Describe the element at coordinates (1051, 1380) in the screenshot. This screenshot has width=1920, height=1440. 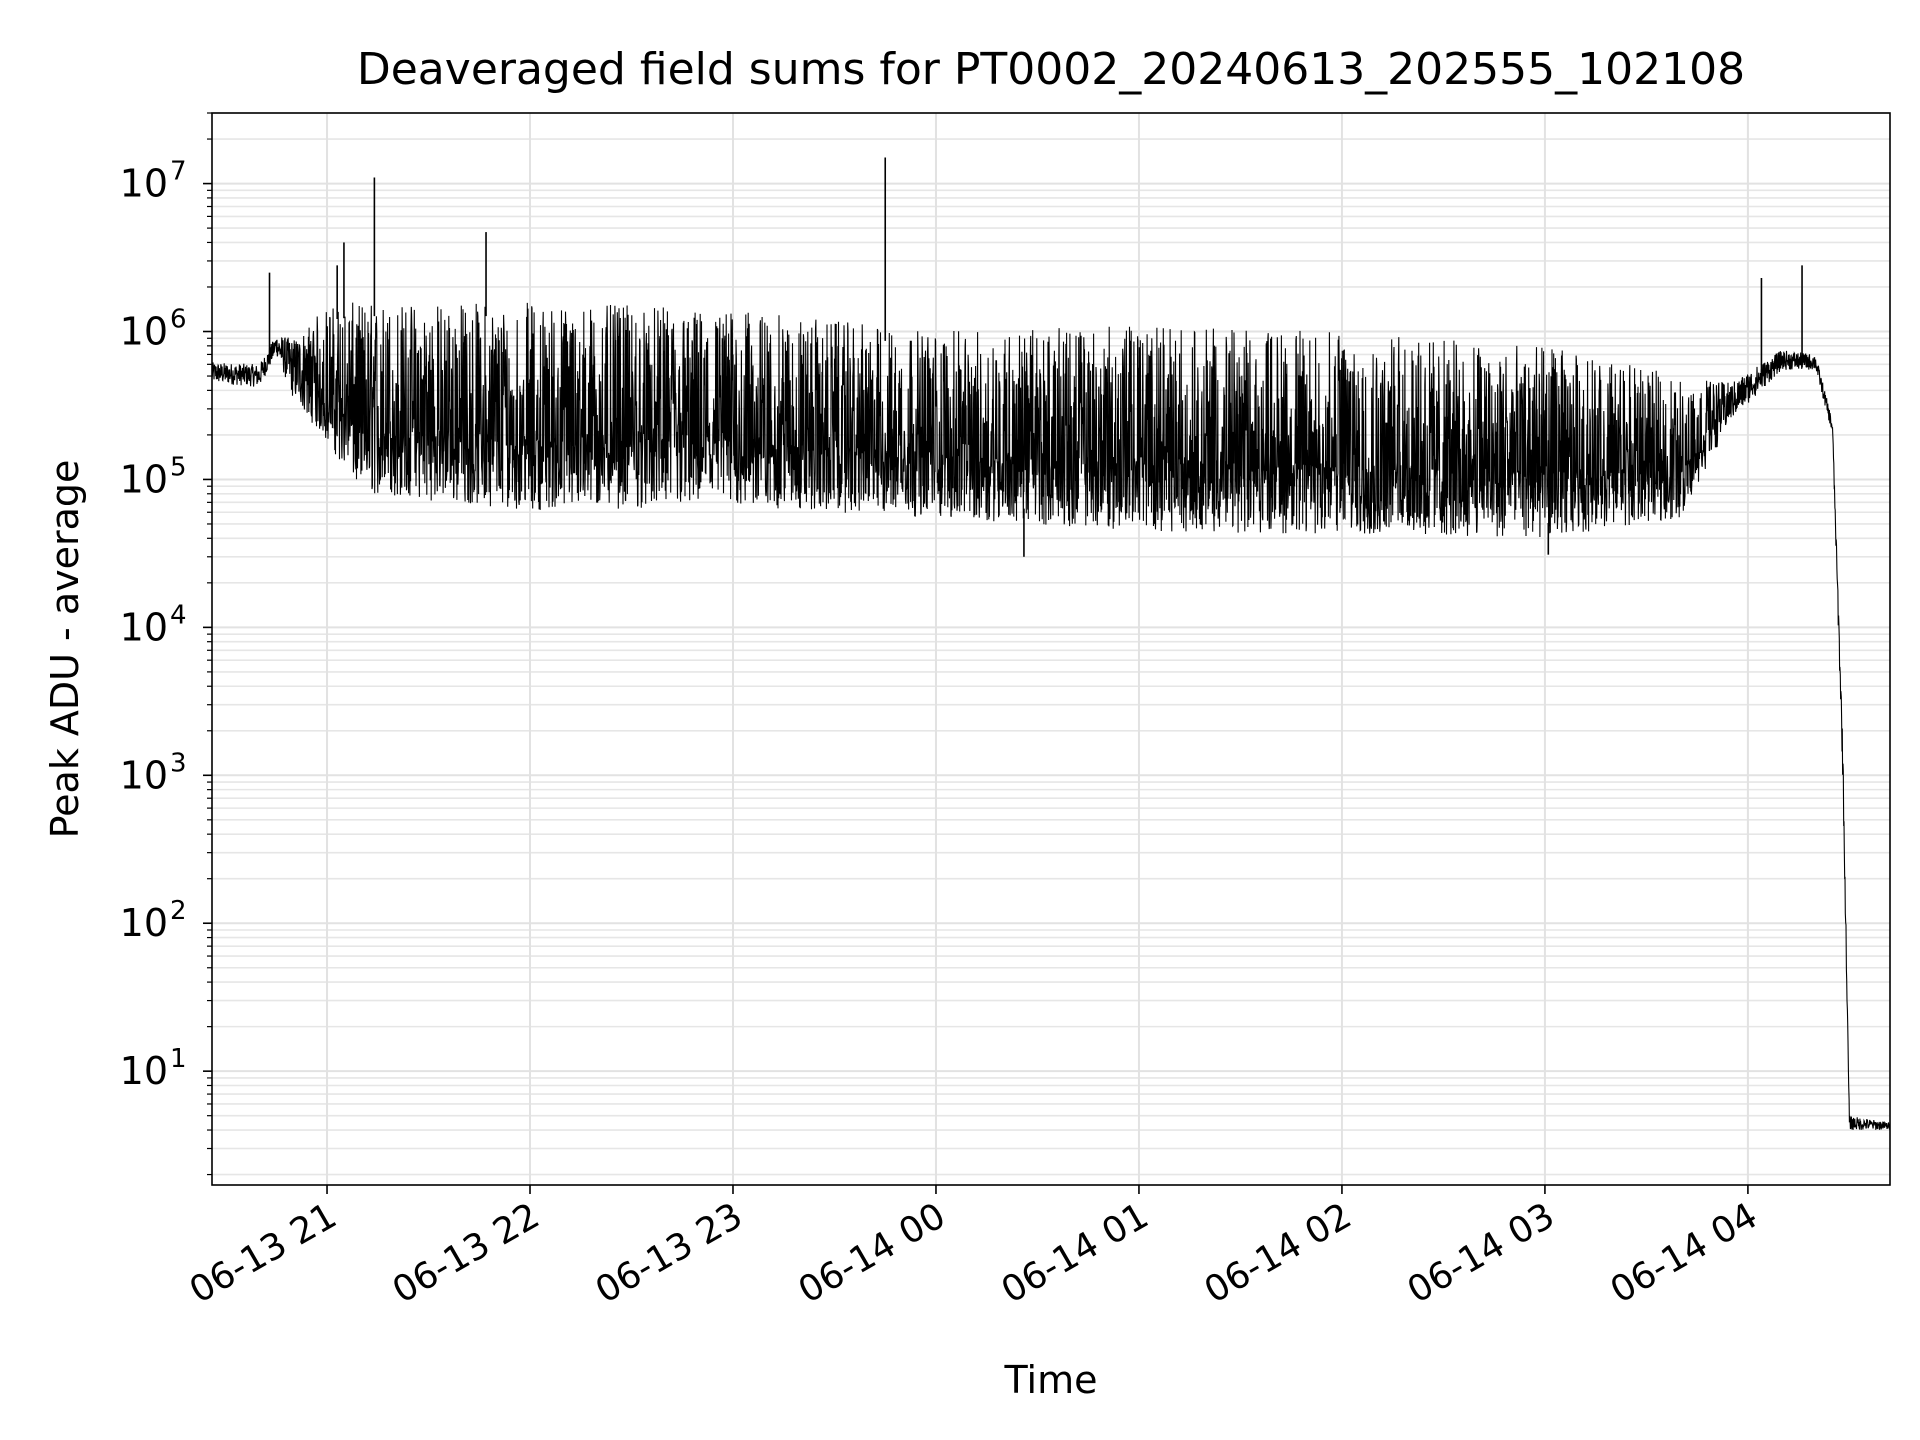
I see `x-axis-label: Time` at that location.